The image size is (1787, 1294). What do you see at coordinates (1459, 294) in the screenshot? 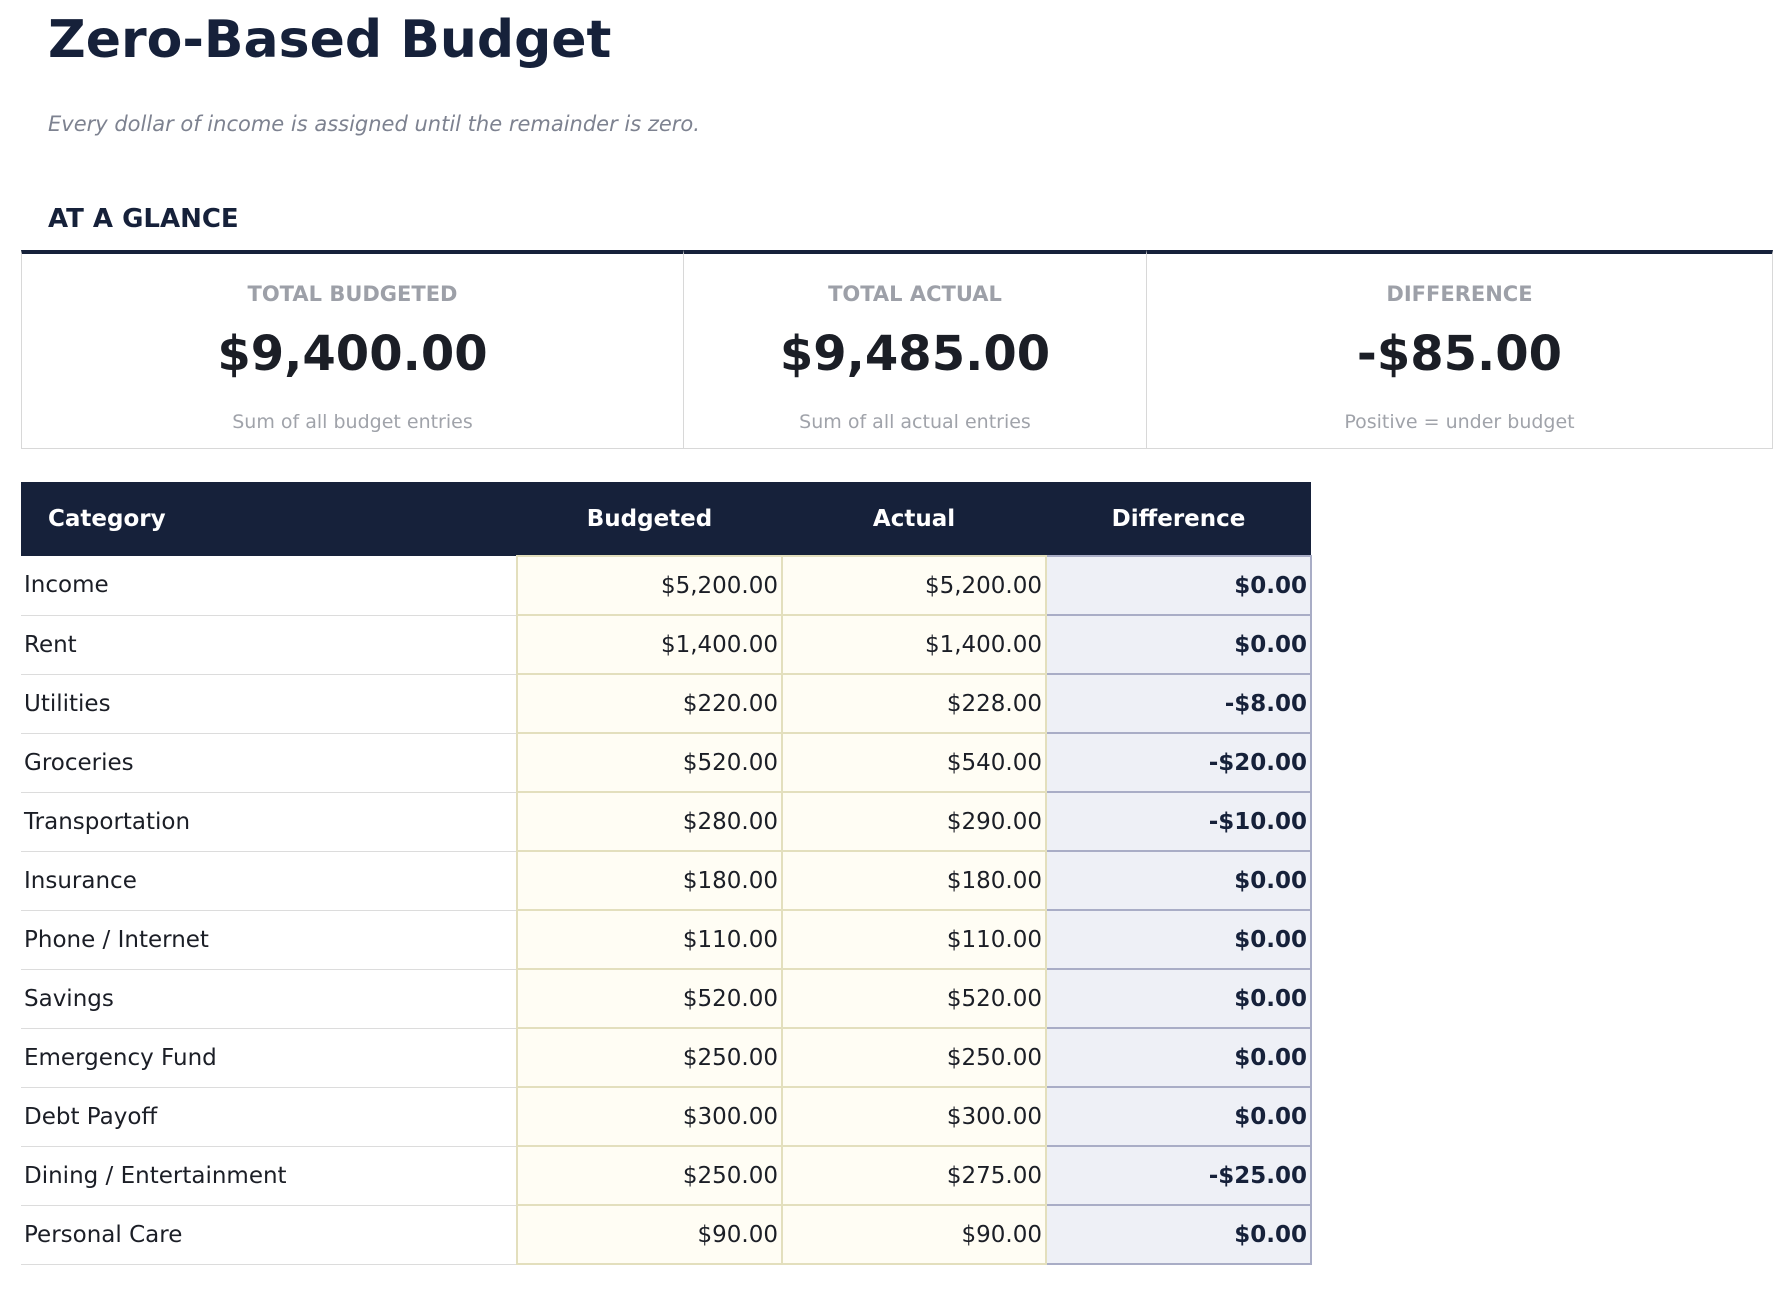
I see `card-label: DIFFERENCE` at bounding box center [1459, 294].